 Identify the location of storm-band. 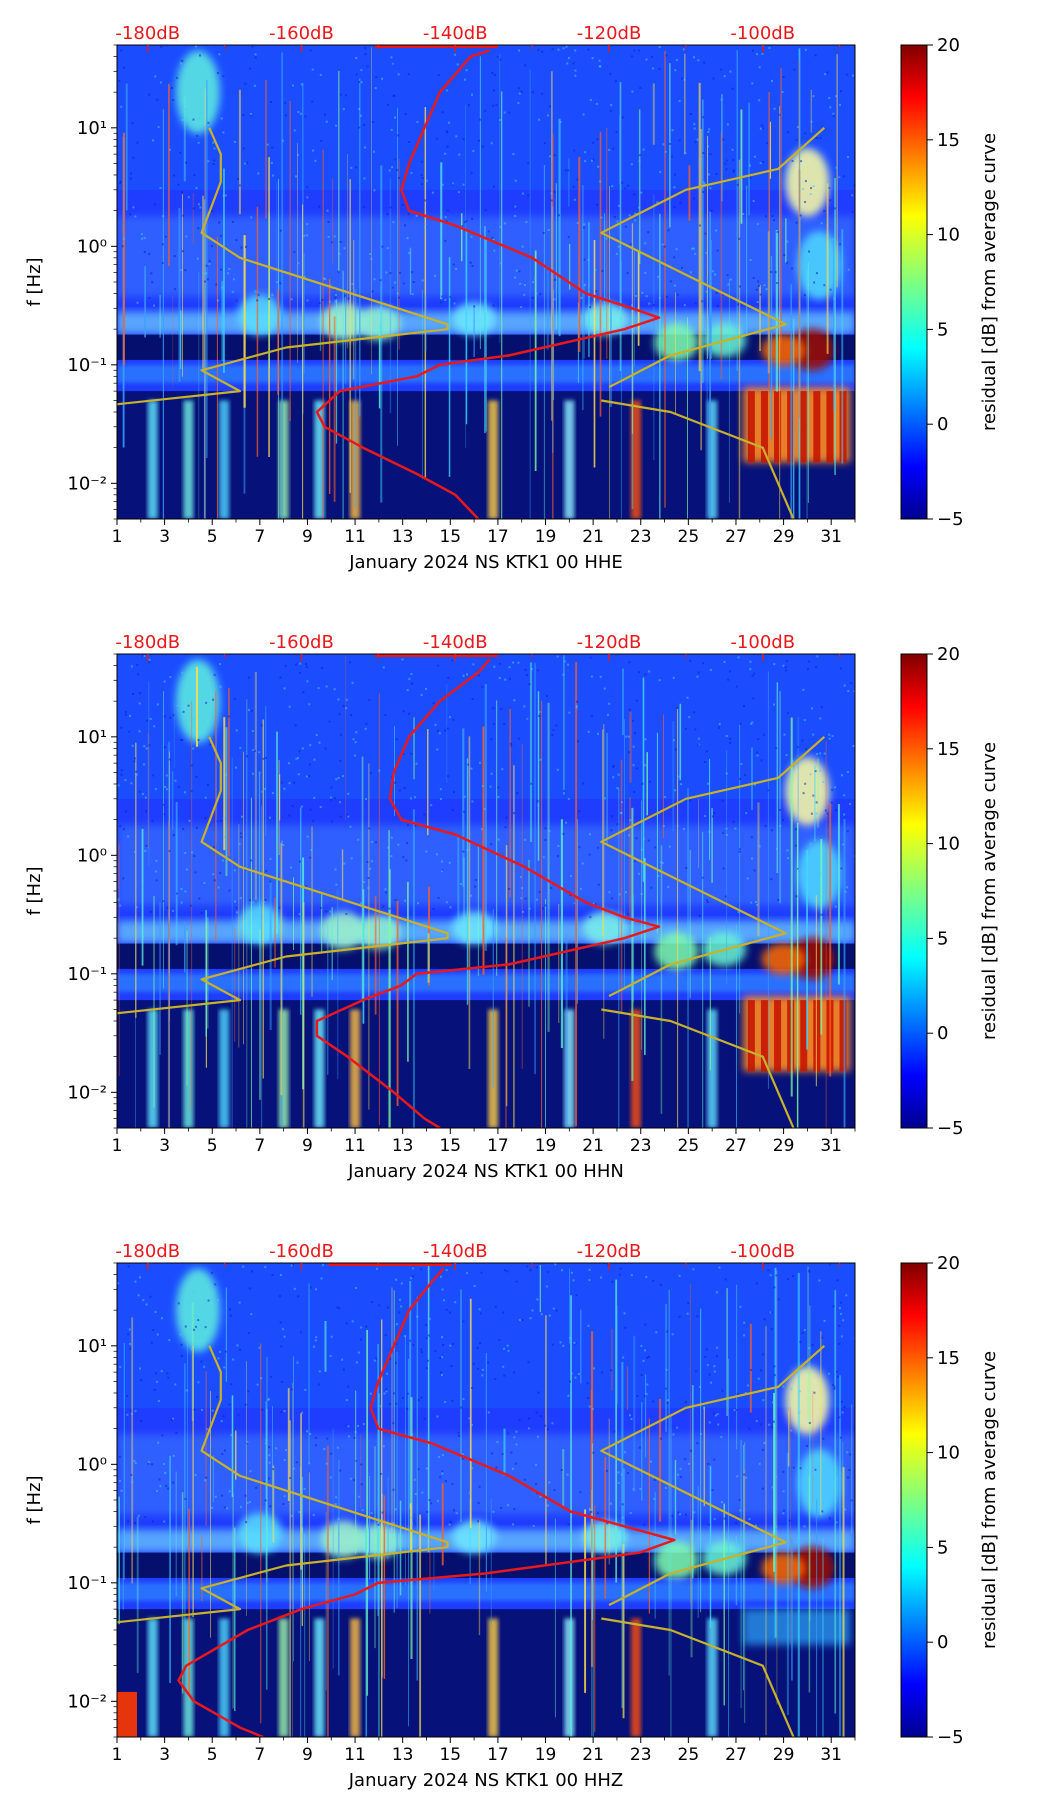
(817, 1036).